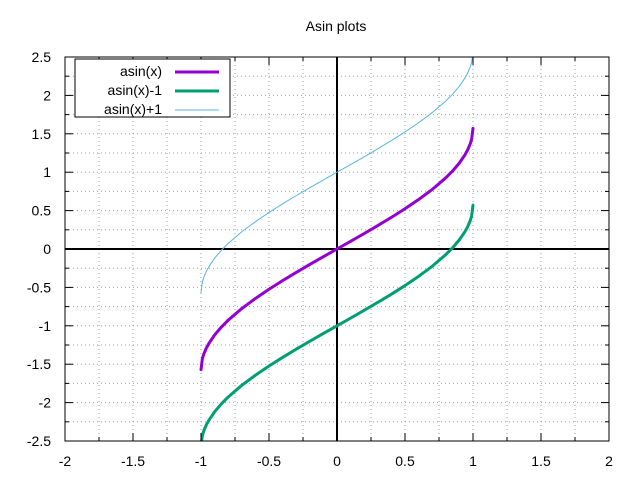 This screenshot has height=480, width=640. What do you see at coordinates (269, 461) in the screenshot?
I see `x-tick-label: -0.5` at bounding box center [269, 461].